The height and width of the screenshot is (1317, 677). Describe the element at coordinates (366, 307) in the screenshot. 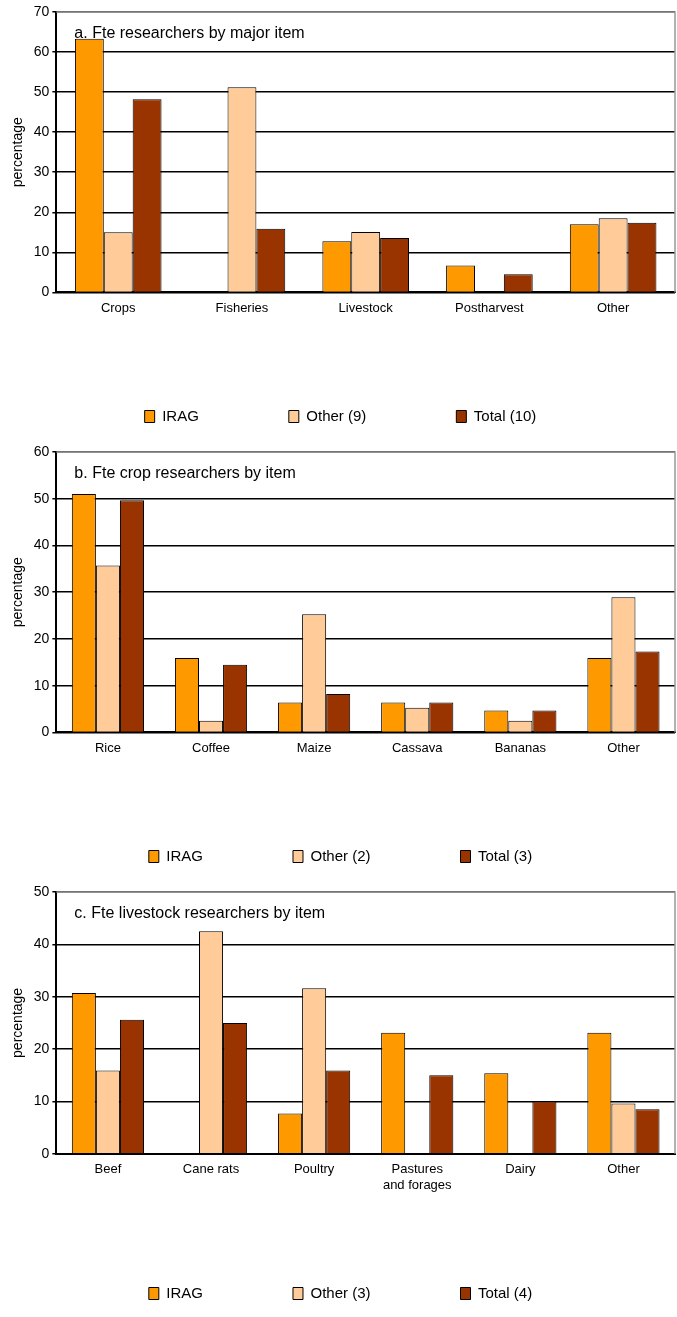

I see `x-tick-label: Livestock` at that location.